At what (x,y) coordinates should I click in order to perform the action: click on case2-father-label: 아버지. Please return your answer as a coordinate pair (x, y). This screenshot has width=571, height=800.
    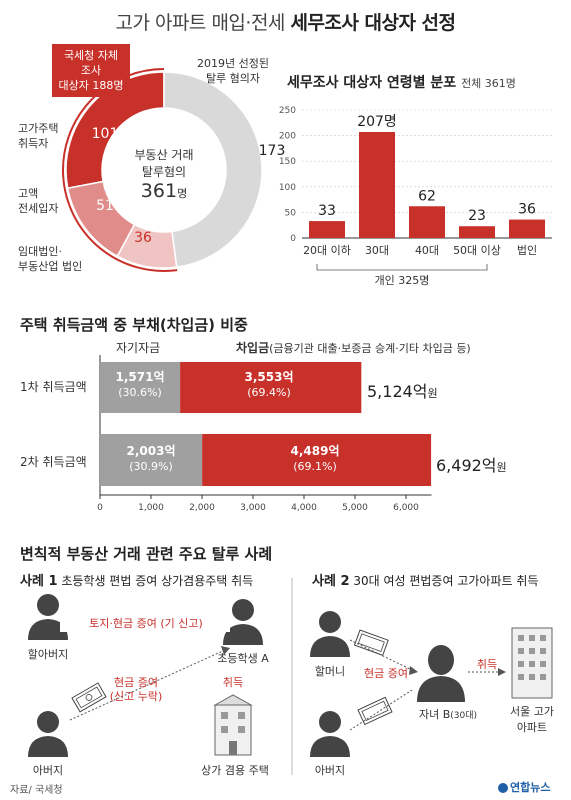
    Looking at the image, I should click on (330, 770).